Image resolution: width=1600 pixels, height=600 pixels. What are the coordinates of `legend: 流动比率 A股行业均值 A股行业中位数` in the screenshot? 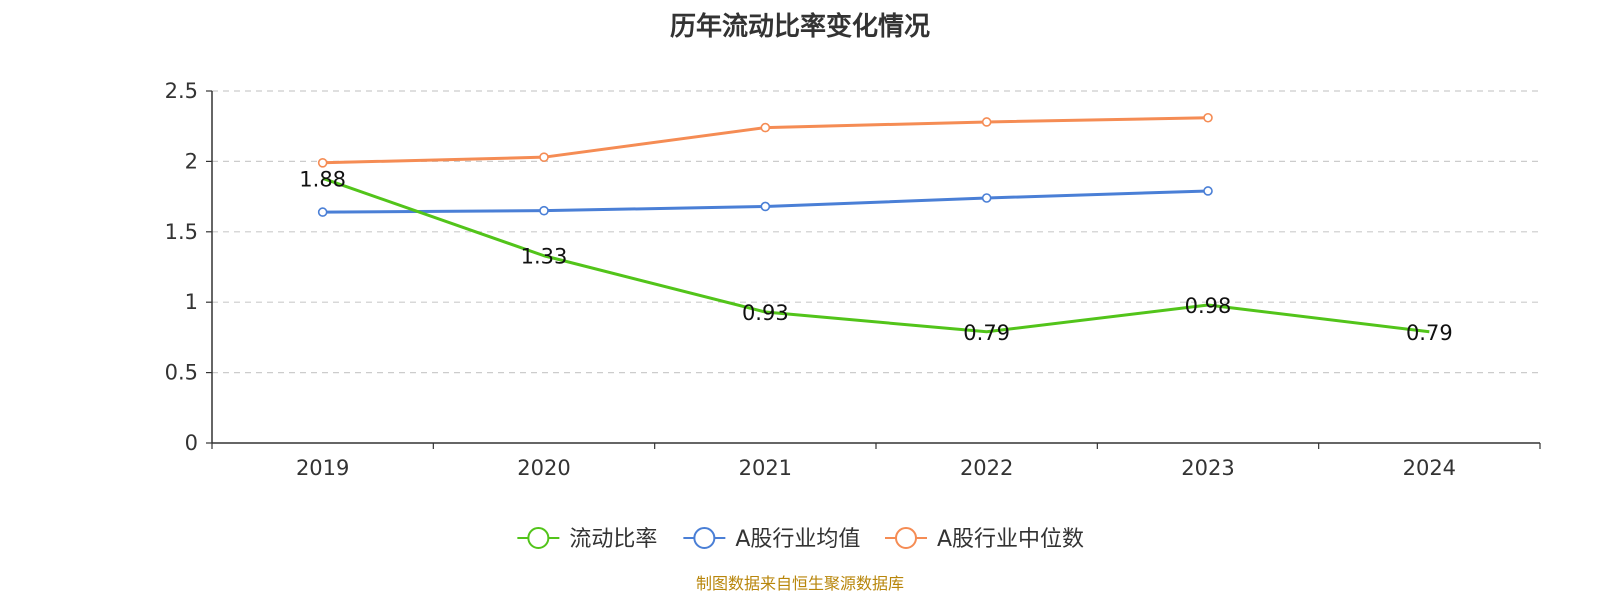 It's located at (800, 539).